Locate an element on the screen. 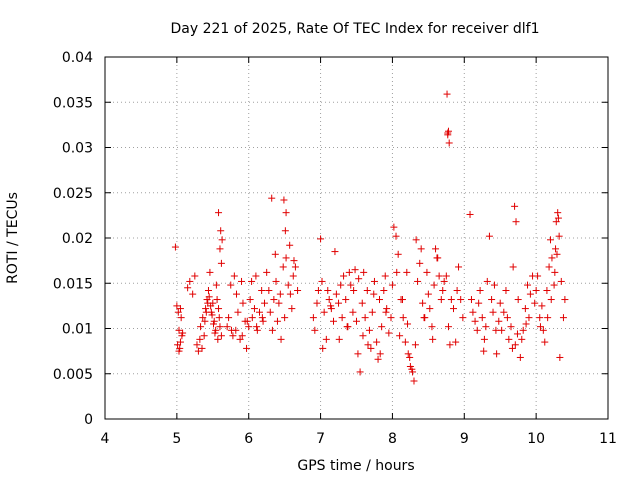 This screenshot has width=640, height=480. y-tick-label: 0.005 is located at coordinates (73, 375).